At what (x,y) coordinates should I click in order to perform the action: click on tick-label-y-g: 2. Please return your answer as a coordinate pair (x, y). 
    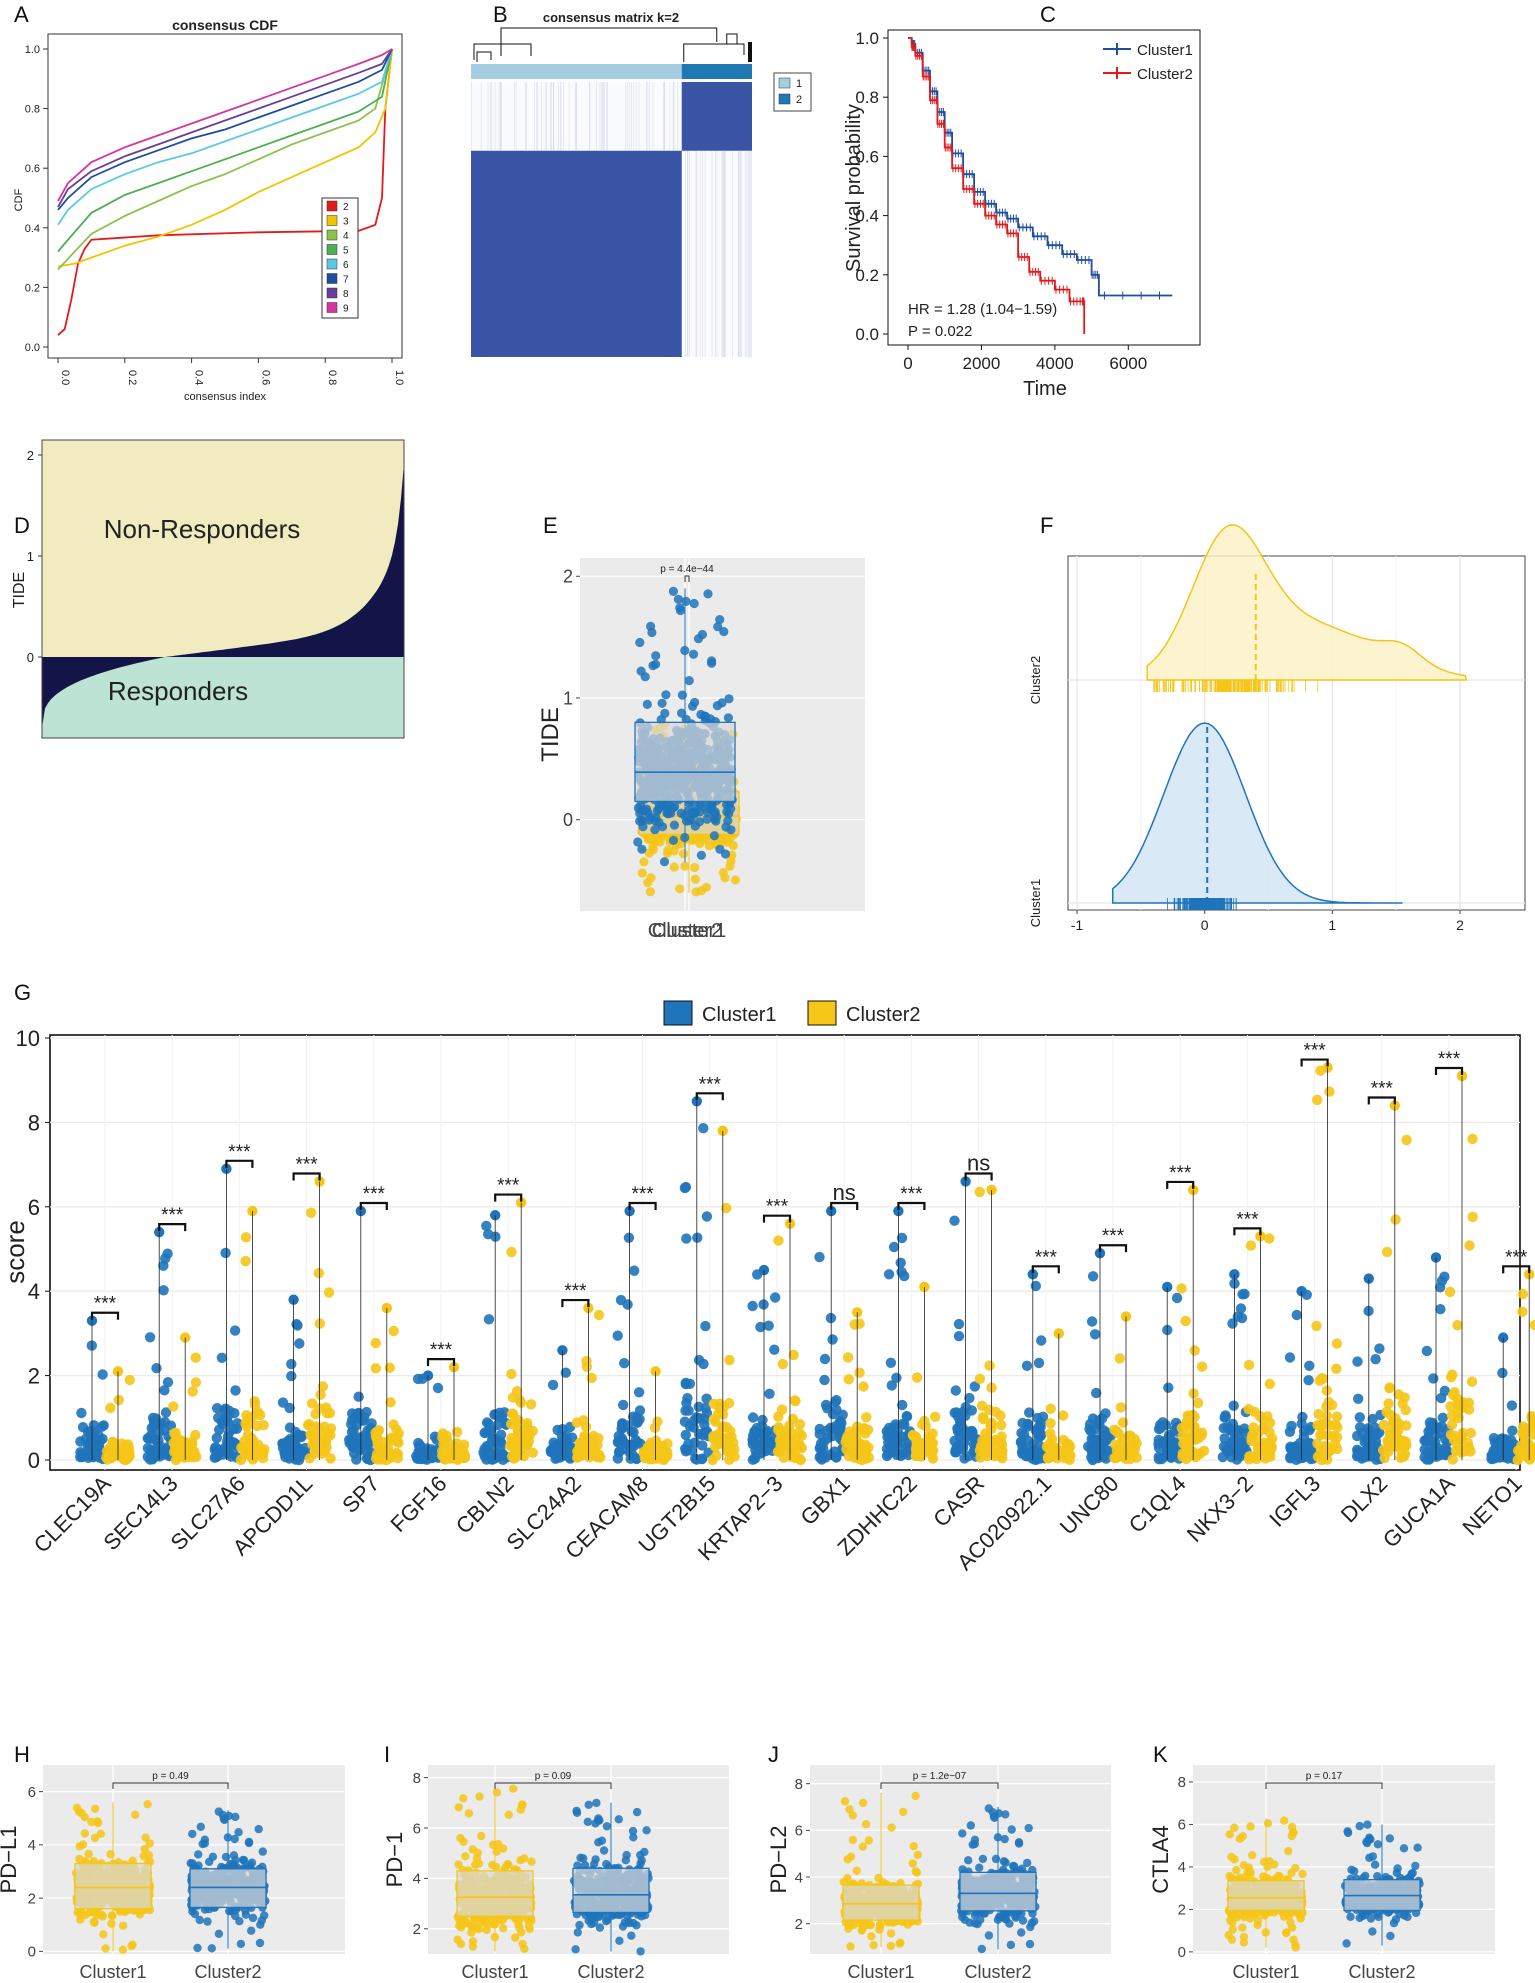
    Looking at the image, I should click on (34, 1376).